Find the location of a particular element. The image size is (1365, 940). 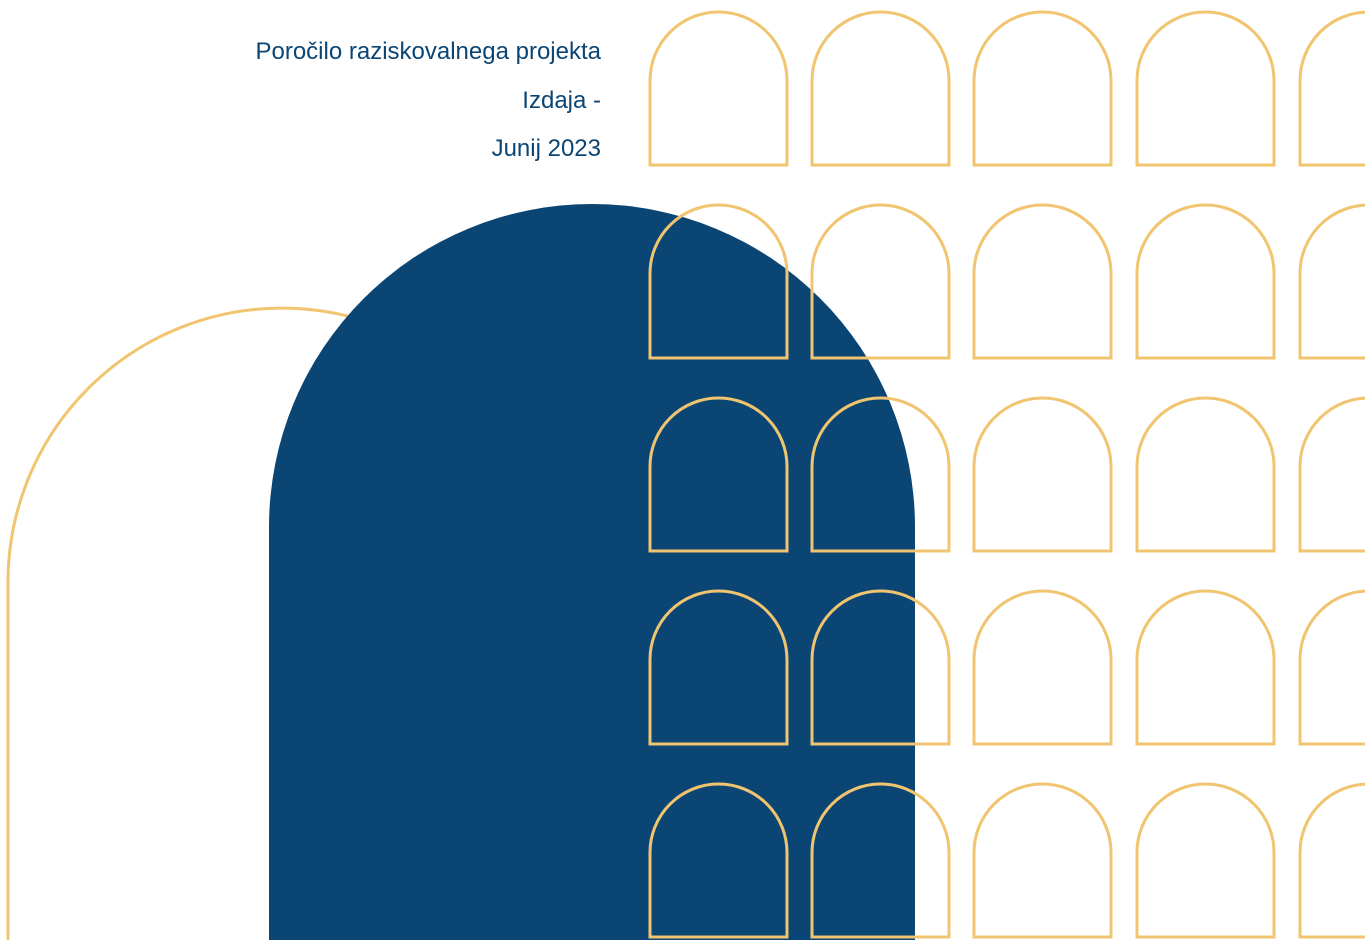

edition-label: Izdaja - is located at coordinates (561, 100).